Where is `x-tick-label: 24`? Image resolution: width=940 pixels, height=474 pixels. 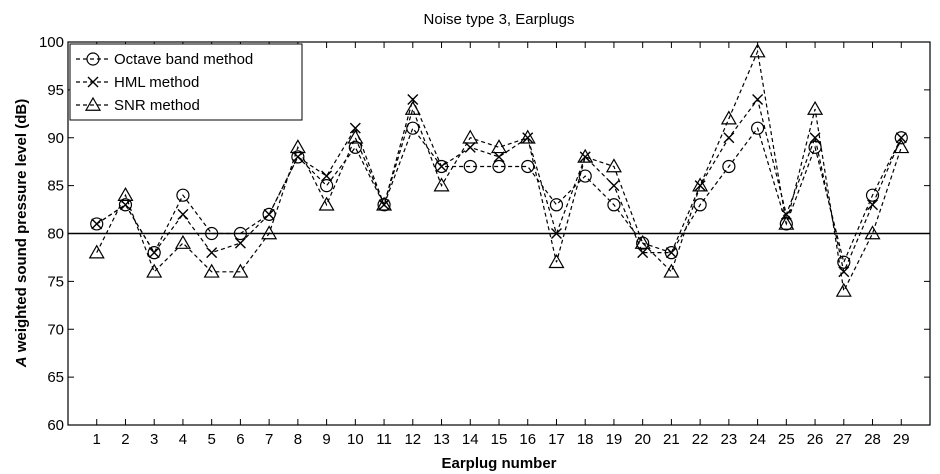 x-tick-label: 24 is located at coordinates (757, 439).